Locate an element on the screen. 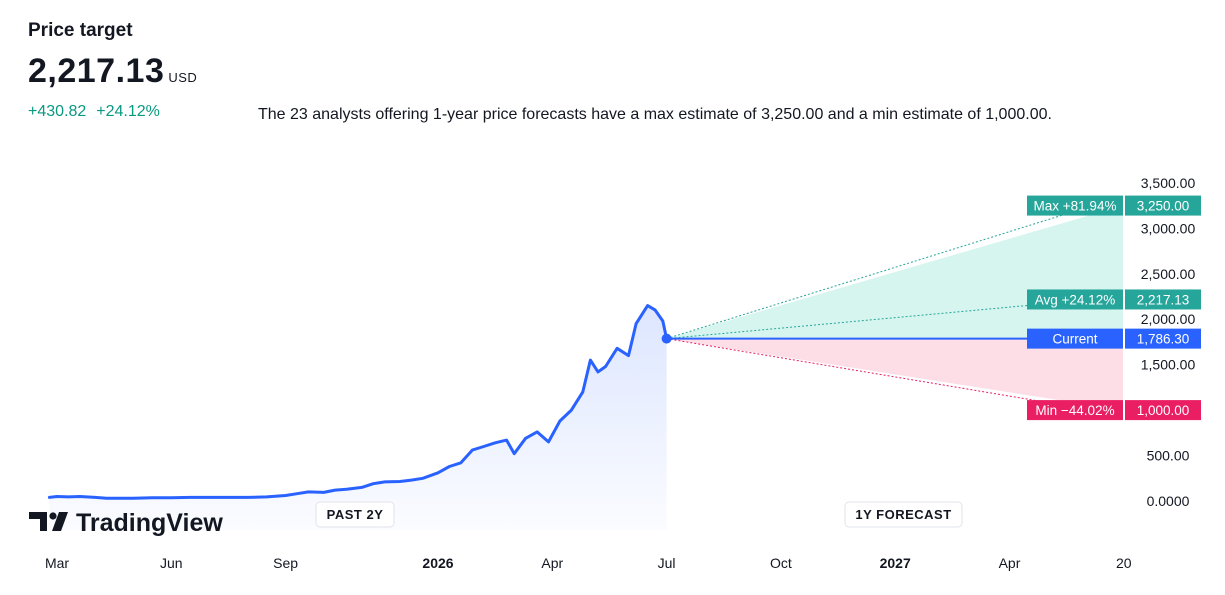  change-percent: +24.12% is located at coordinates (128, 111).